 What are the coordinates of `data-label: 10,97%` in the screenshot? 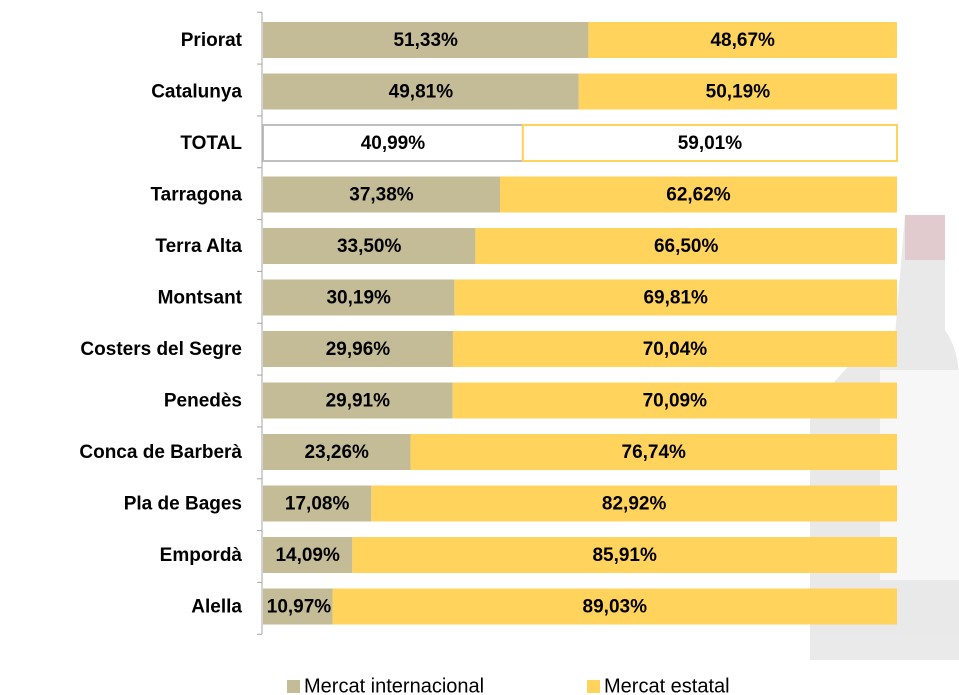 It's located at (299, 607).